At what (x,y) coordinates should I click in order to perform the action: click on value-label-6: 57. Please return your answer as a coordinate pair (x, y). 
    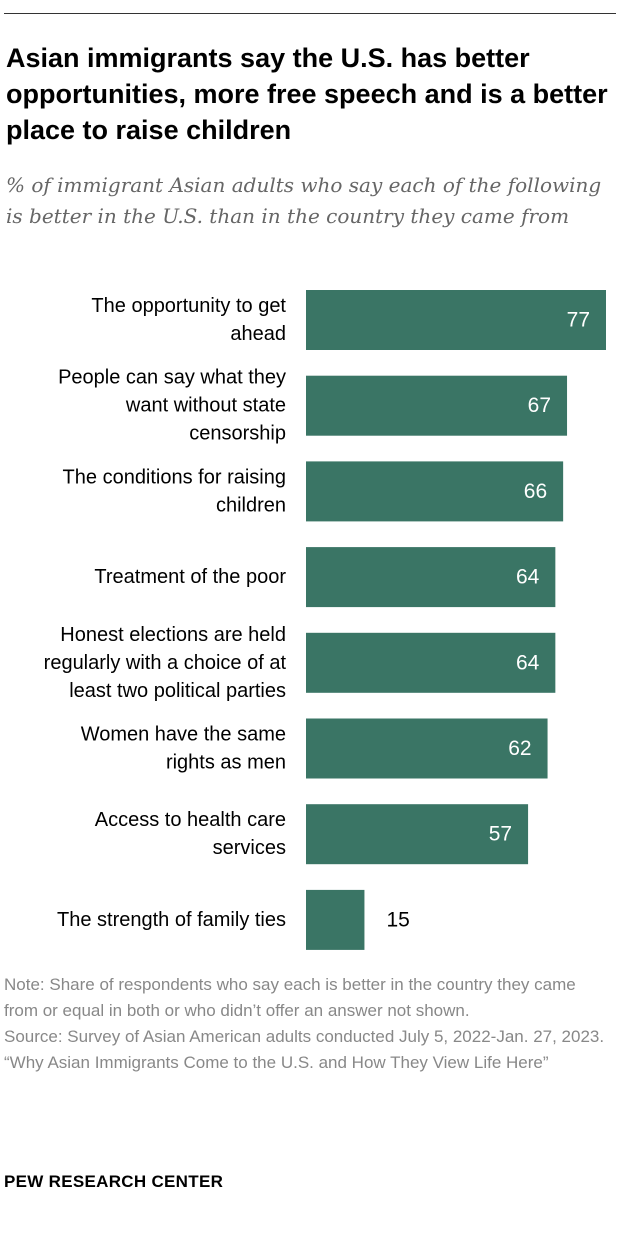
    Looking at the image, I should click on (500, 834).